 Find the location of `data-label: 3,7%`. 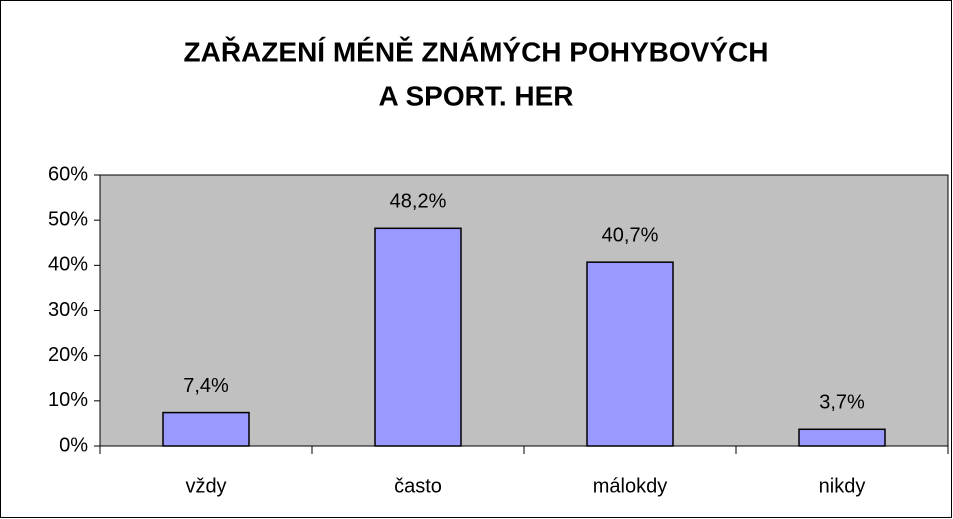

data-label: 3,7% is located at coordinates (842, 403).